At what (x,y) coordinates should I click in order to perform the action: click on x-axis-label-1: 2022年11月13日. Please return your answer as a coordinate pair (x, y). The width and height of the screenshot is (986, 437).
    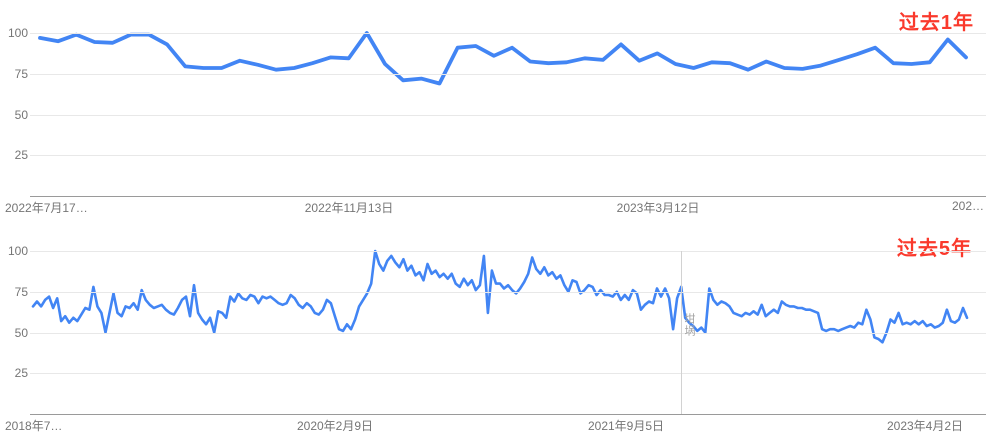
    Looking at the image, I should click on (349, 208).